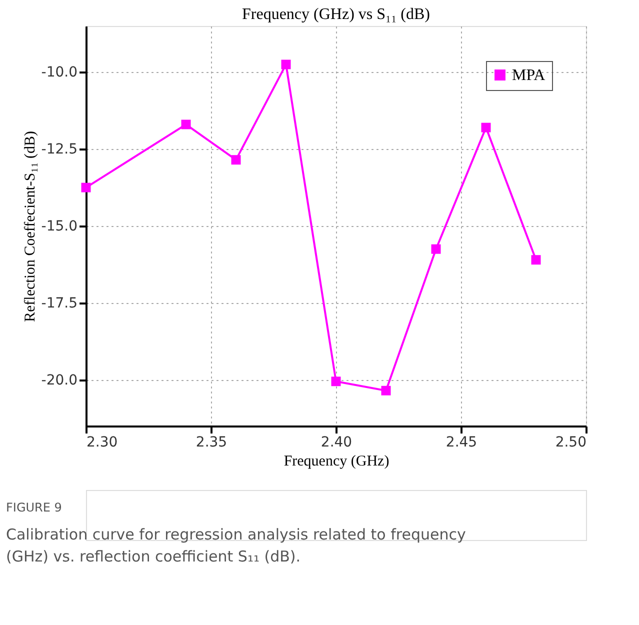 Image resolution: width=639 pixels, height=625 pixels. Describe the element at coordinates (570, 442) in the screenshot. I see `x-tick-label: 2.50` at that location.